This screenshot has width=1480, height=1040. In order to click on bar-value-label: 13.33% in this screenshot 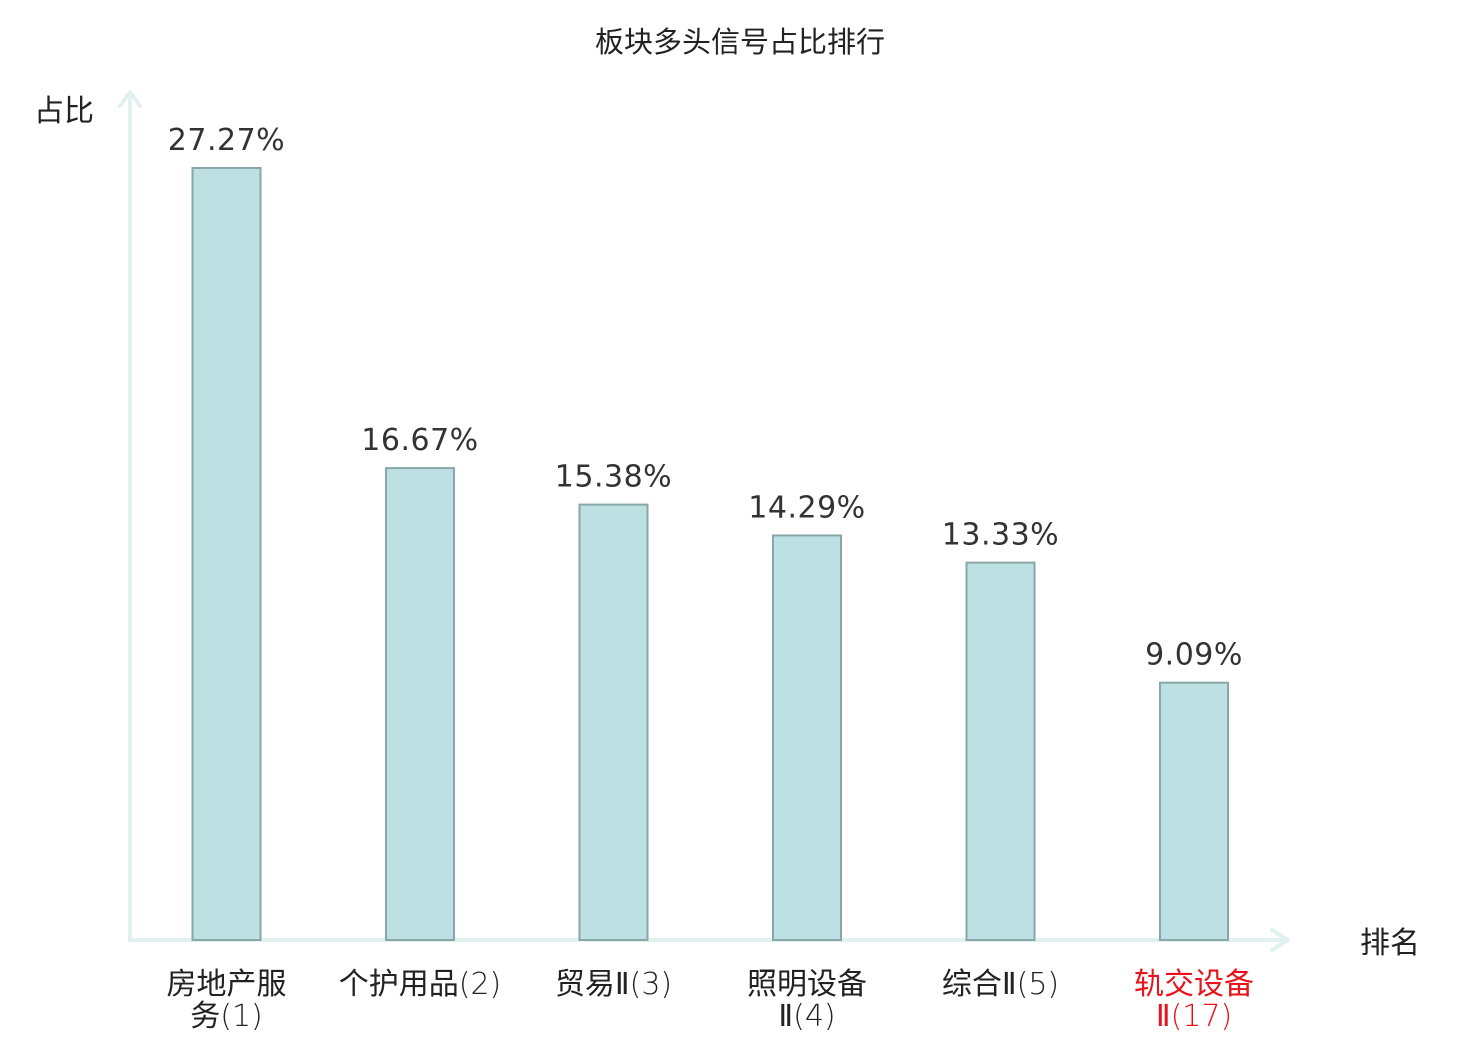, I will do `click(1000, 535)`.